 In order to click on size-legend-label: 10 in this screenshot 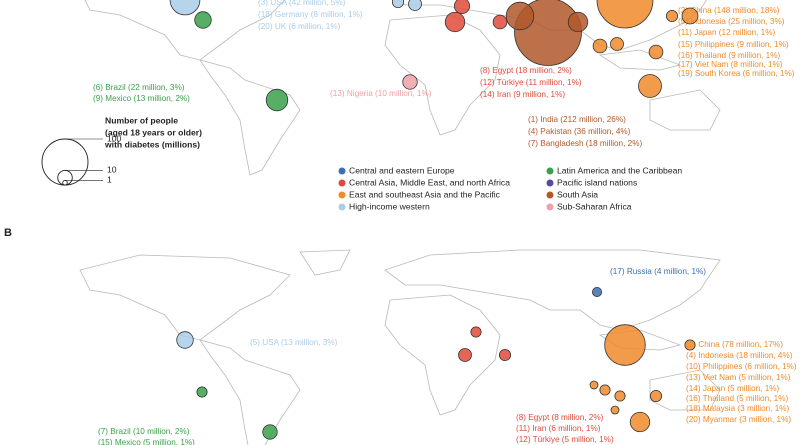, I will do `click(112, 170)`.